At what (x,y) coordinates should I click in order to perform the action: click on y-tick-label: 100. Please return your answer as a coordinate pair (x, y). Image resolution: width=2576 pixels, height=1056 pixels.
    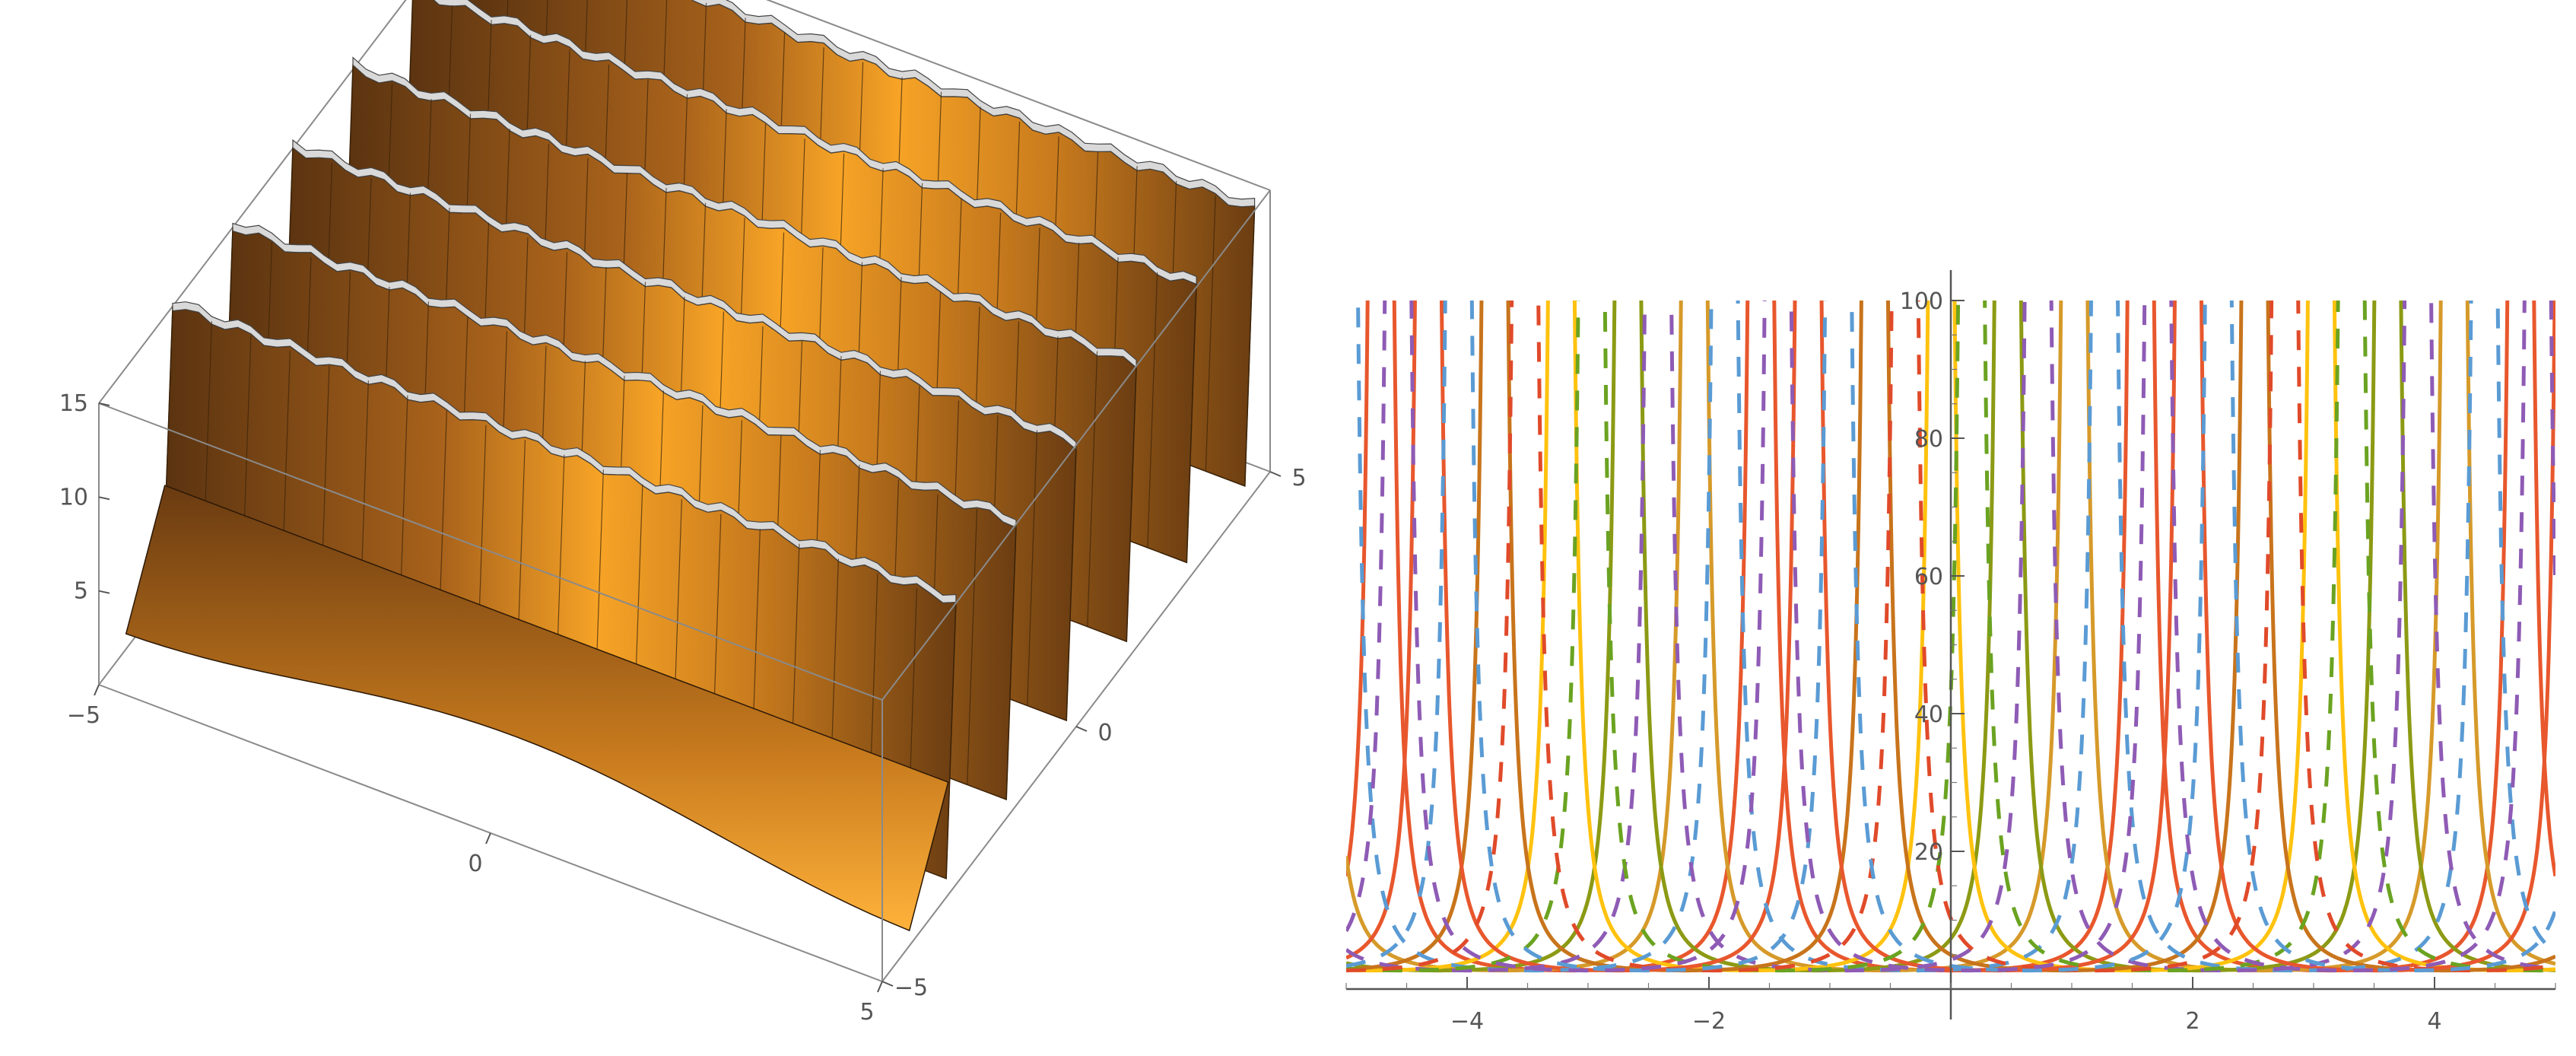
    Looking at the image, I should click on (1922, 301).